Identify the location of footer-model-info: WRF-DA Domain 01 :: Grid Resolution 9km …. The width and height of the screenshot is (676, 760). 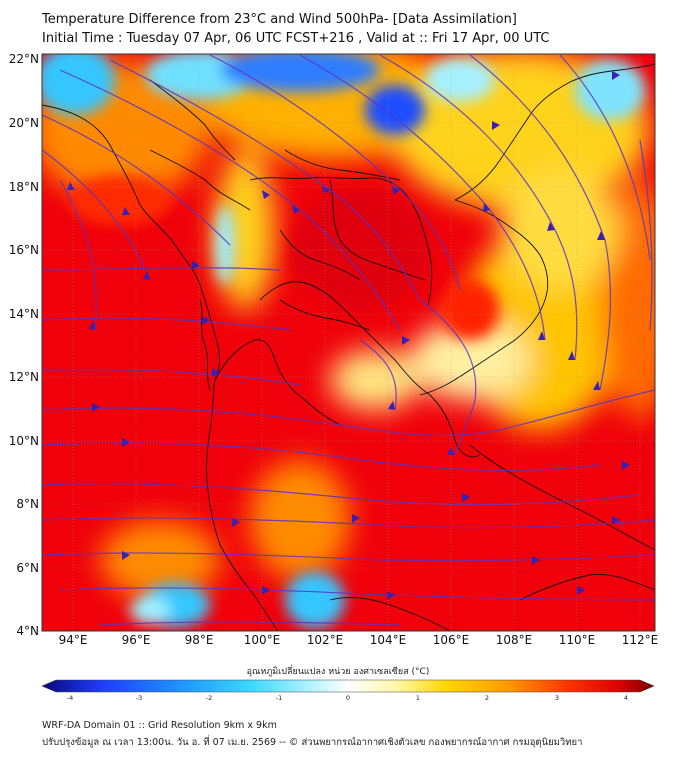
(159, 725).